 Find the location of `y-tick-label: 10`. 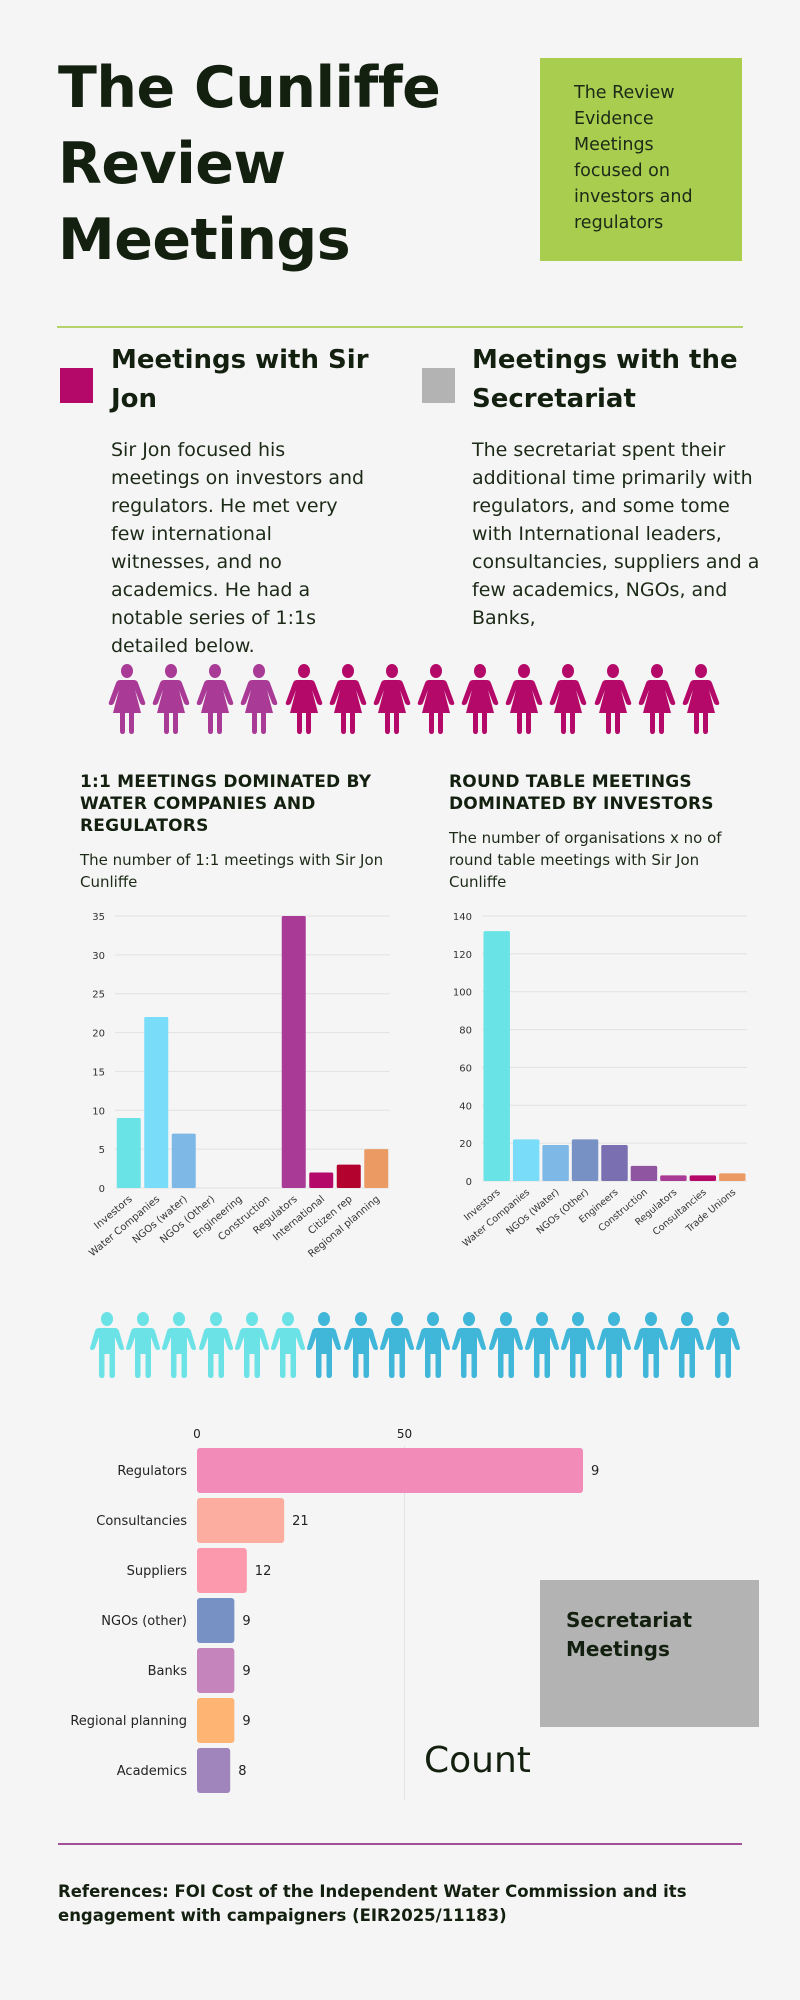

y-tick-label: 10 is located at coordinates (98, 1111).